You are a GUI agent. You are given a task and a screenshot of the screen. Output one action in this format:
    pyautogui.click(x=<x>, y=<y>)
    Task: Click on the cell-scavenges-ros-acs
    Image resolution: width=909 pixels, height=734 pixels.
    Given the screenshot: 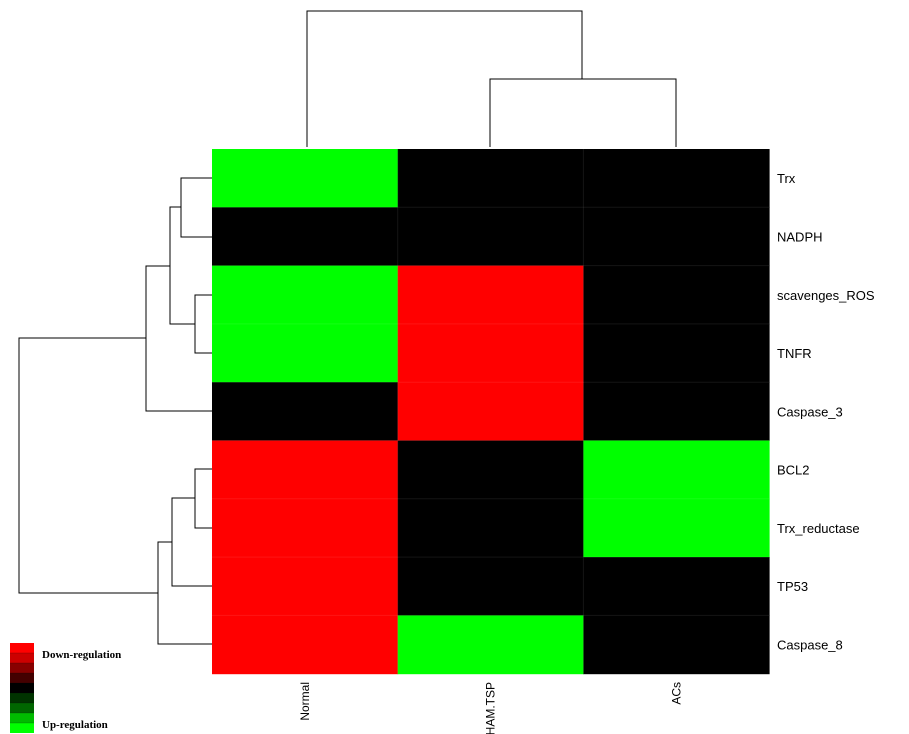 What is the action you would take?
    pyautogui.click(x=676, y=295)
    